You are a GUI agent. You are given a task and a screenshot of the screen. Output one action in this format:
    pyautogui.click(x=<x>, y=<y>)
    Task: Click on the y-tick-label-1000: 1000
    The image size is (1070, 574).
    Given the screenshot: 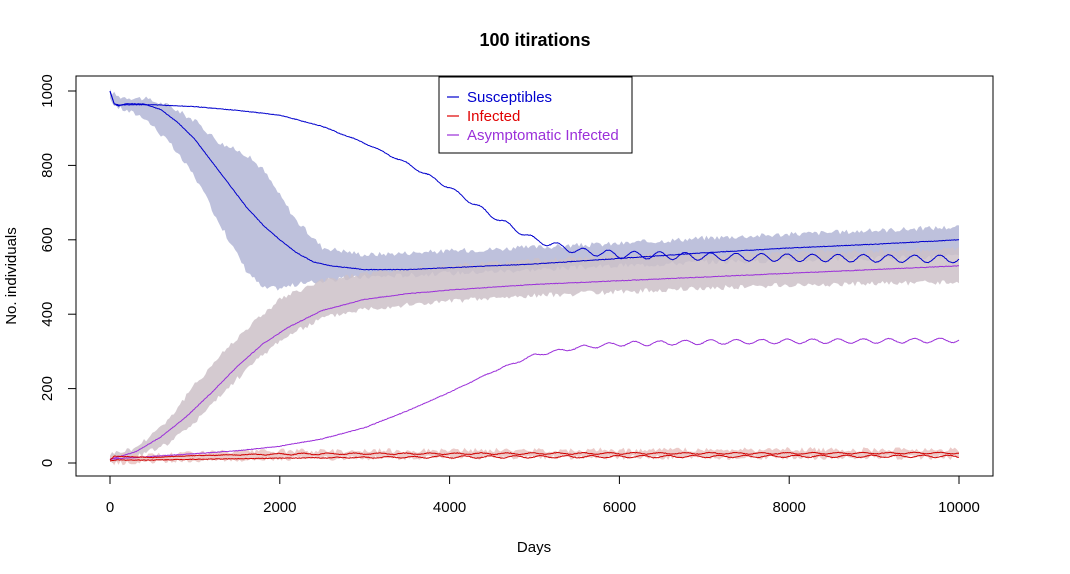 What is the action you would take?
    pyautogui.click(x=47, y=90)
    